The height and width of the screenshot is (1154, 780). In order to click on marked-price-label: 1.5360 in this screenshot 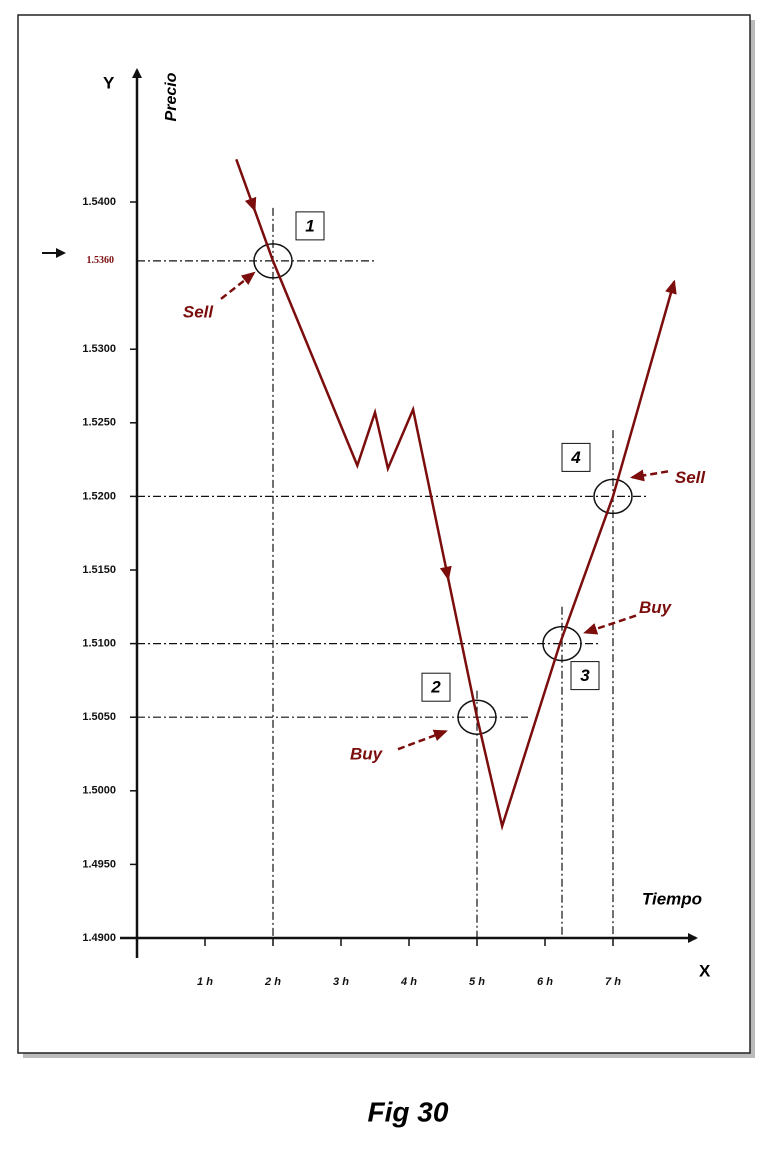, I will do `click(101, 260)`.